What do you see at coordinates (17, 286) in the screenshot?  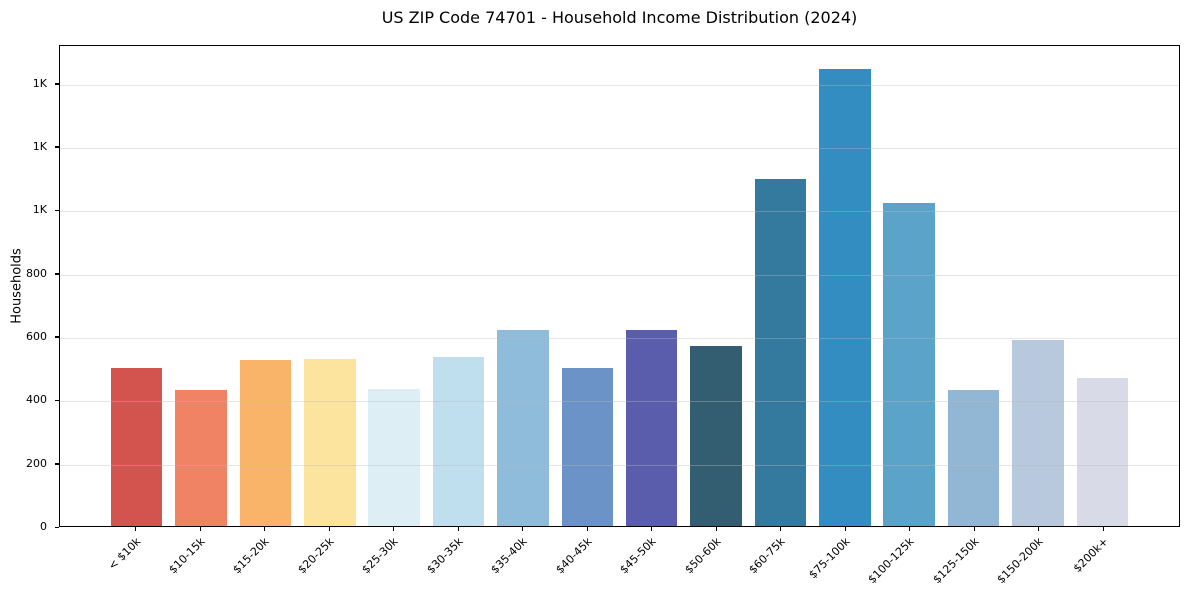 I see `y-axis-label: Households` at bounding box center [17, 286].